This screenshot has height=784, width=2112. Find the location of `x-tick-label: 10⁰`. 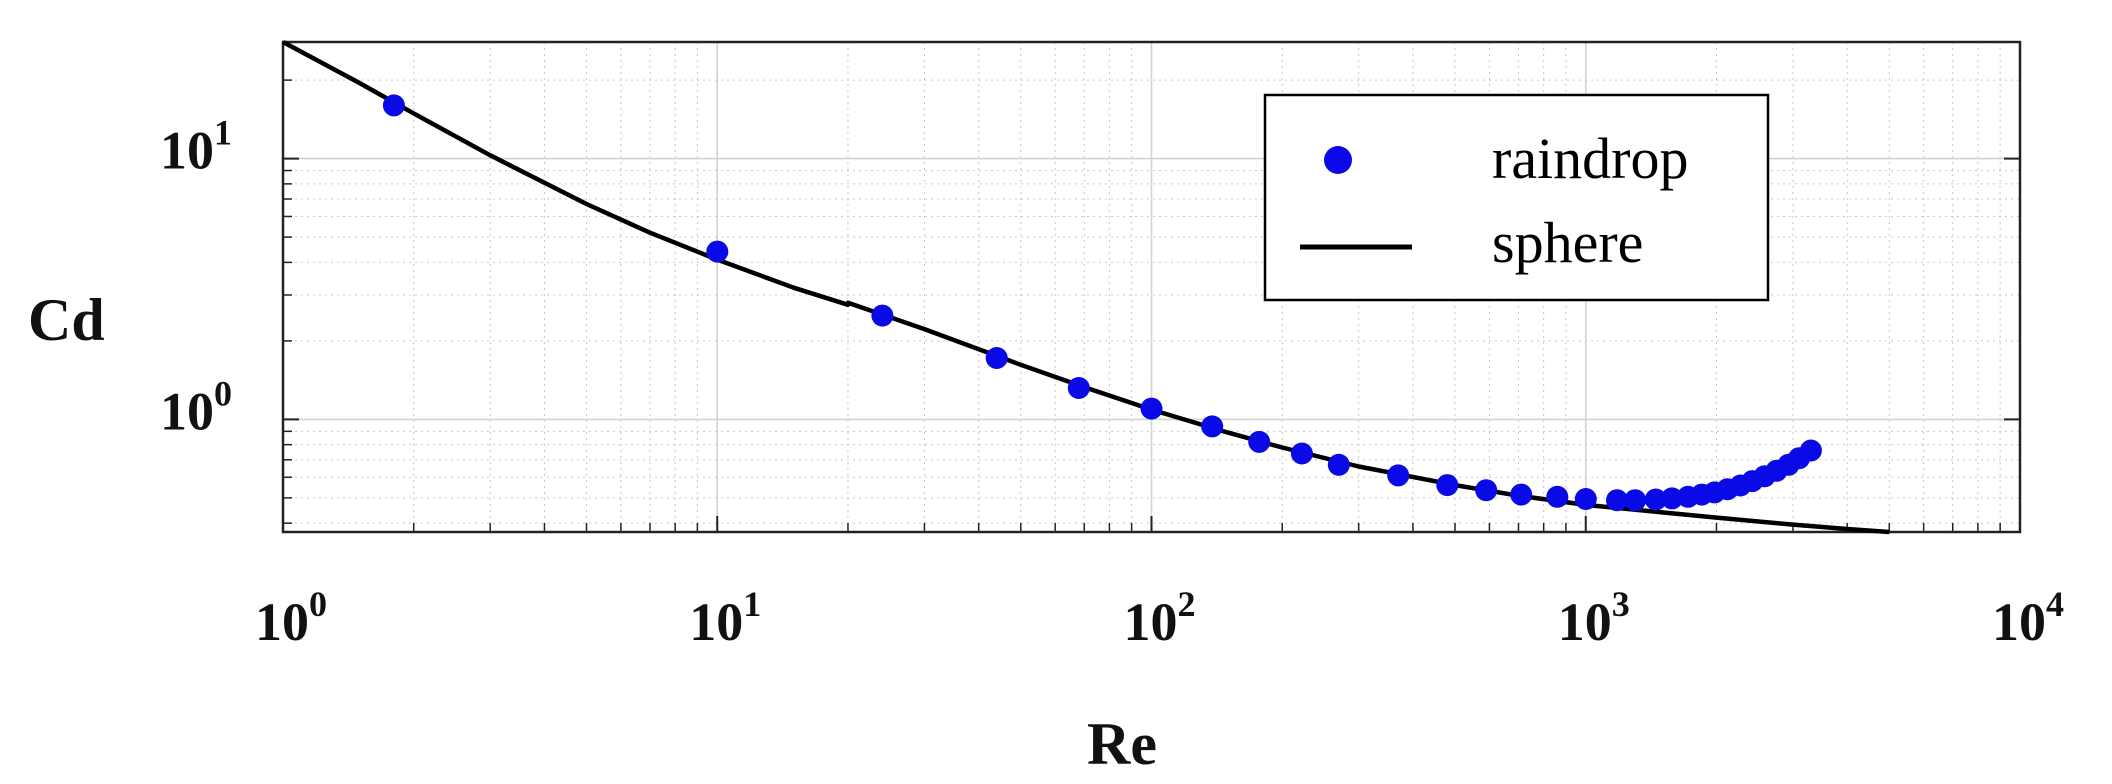

x-tick-label: 10⁰ is located at coordinates (291, 618).